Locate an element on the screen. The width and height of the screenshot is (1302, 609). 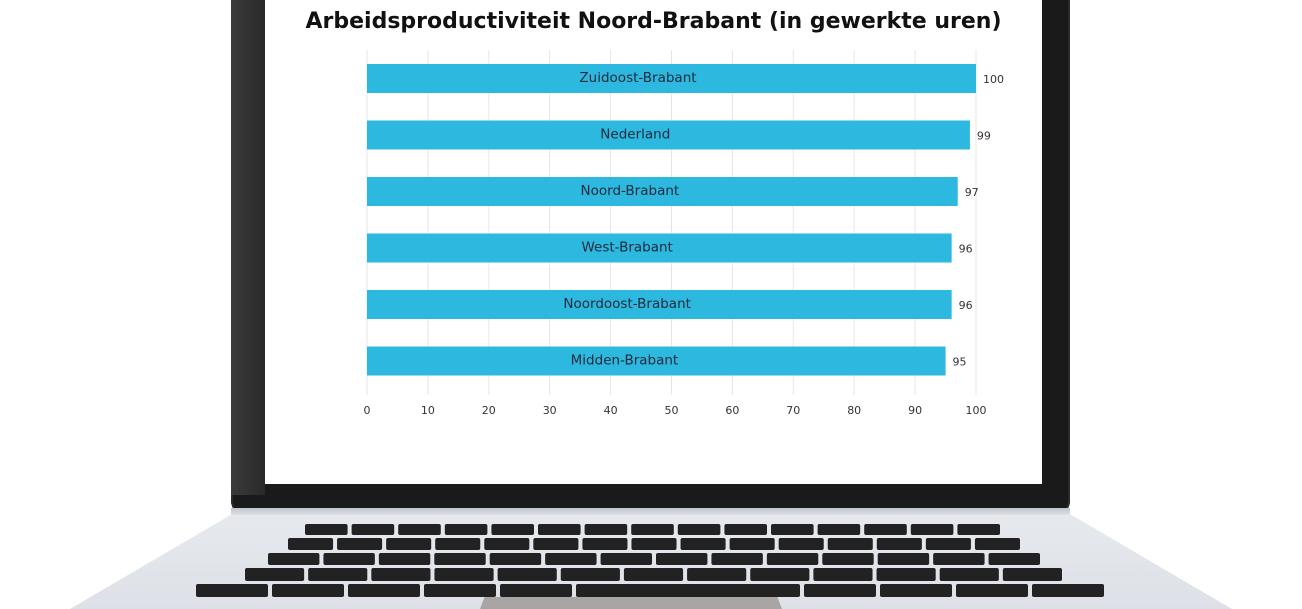
x-tick-label-7: 70 is located at coordinates (793, 410).